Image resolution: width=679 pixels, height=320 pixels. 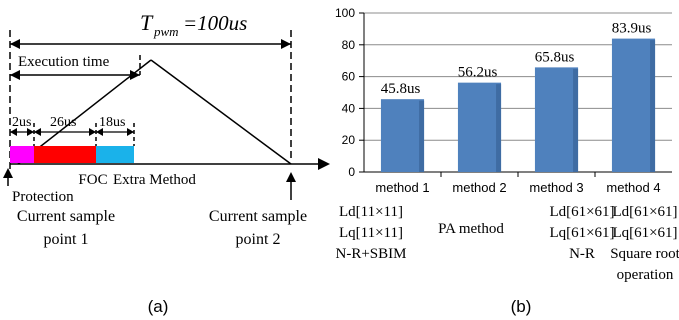 What do you see at coordinates (13, 132) in the screenshot?
I see `arrow-2us-left-head` at bounding box center [13, 132].